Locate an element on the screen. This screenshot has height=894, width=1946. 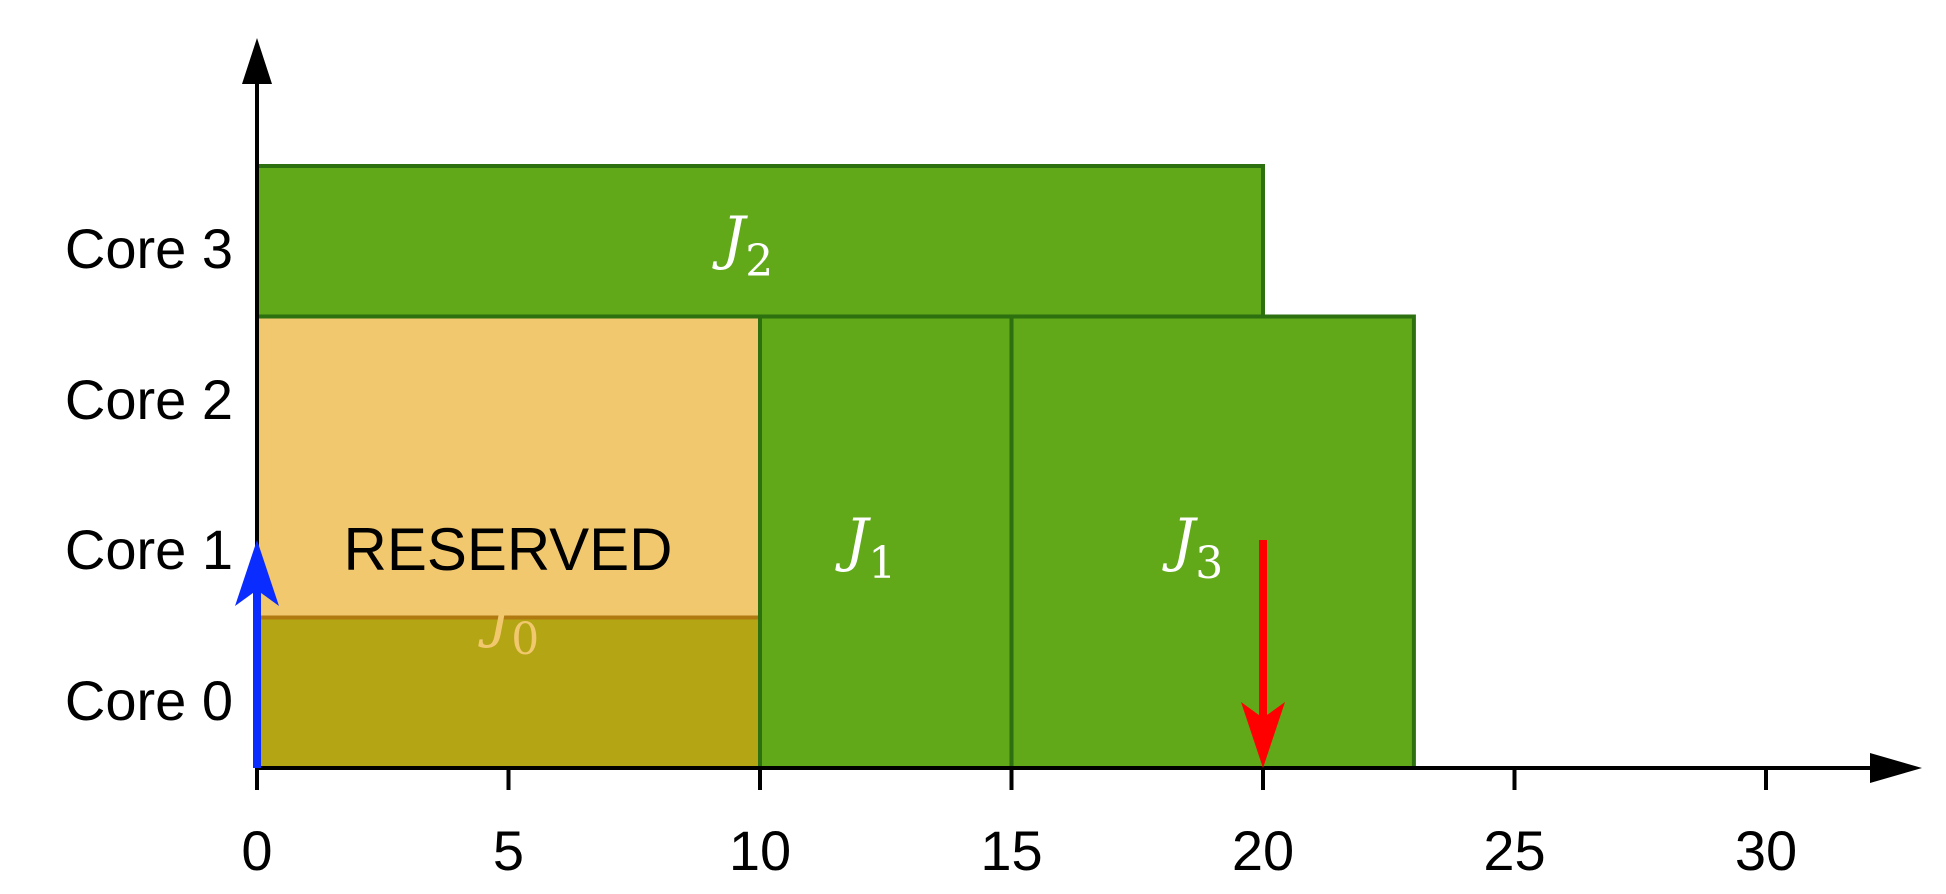
tick-label-10: 10 is located at coordinates (760, 850).